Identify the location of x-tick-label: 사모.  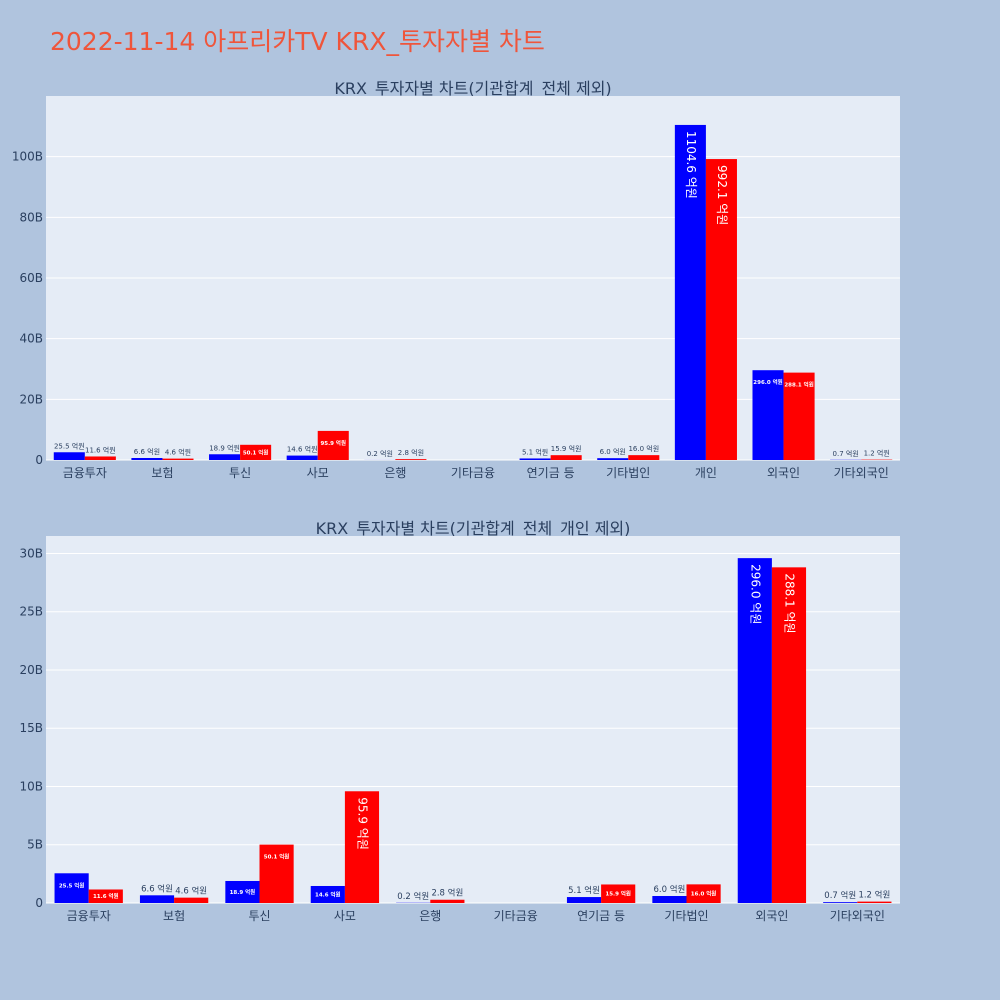
(318, 473).